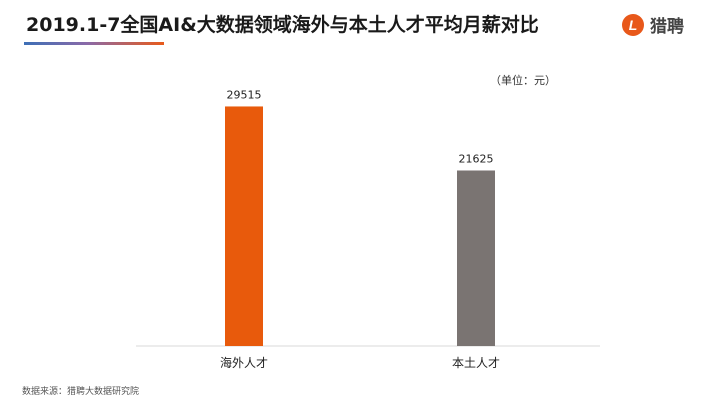  Describe the element at coordinates (667, 27) in the screenshot. I see `logo-text: 猎聘` at that location.